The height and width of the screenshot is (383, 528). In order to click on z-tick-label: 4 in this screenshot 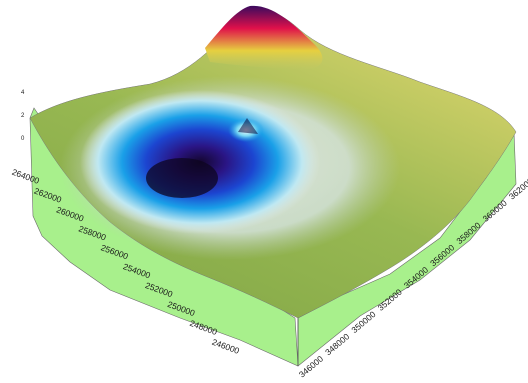, I will do `click(23, 93)`.